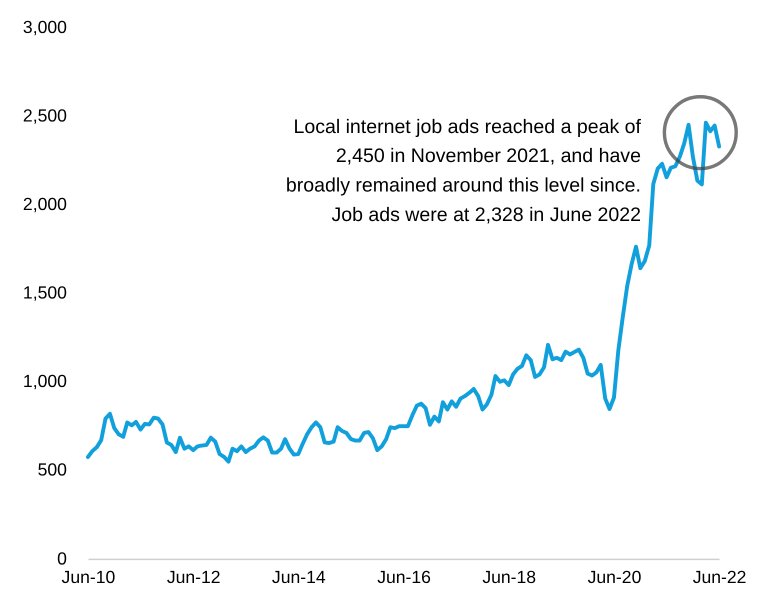 This screenshot has width=766, height=601. I want to click on x-tick-label: Jun-16, so click(404, 576).